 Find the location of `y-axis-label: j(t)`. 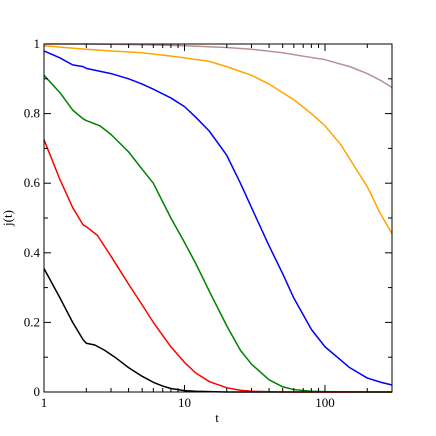

y-axis-label: j(t) is located at coordinates (7, 218).